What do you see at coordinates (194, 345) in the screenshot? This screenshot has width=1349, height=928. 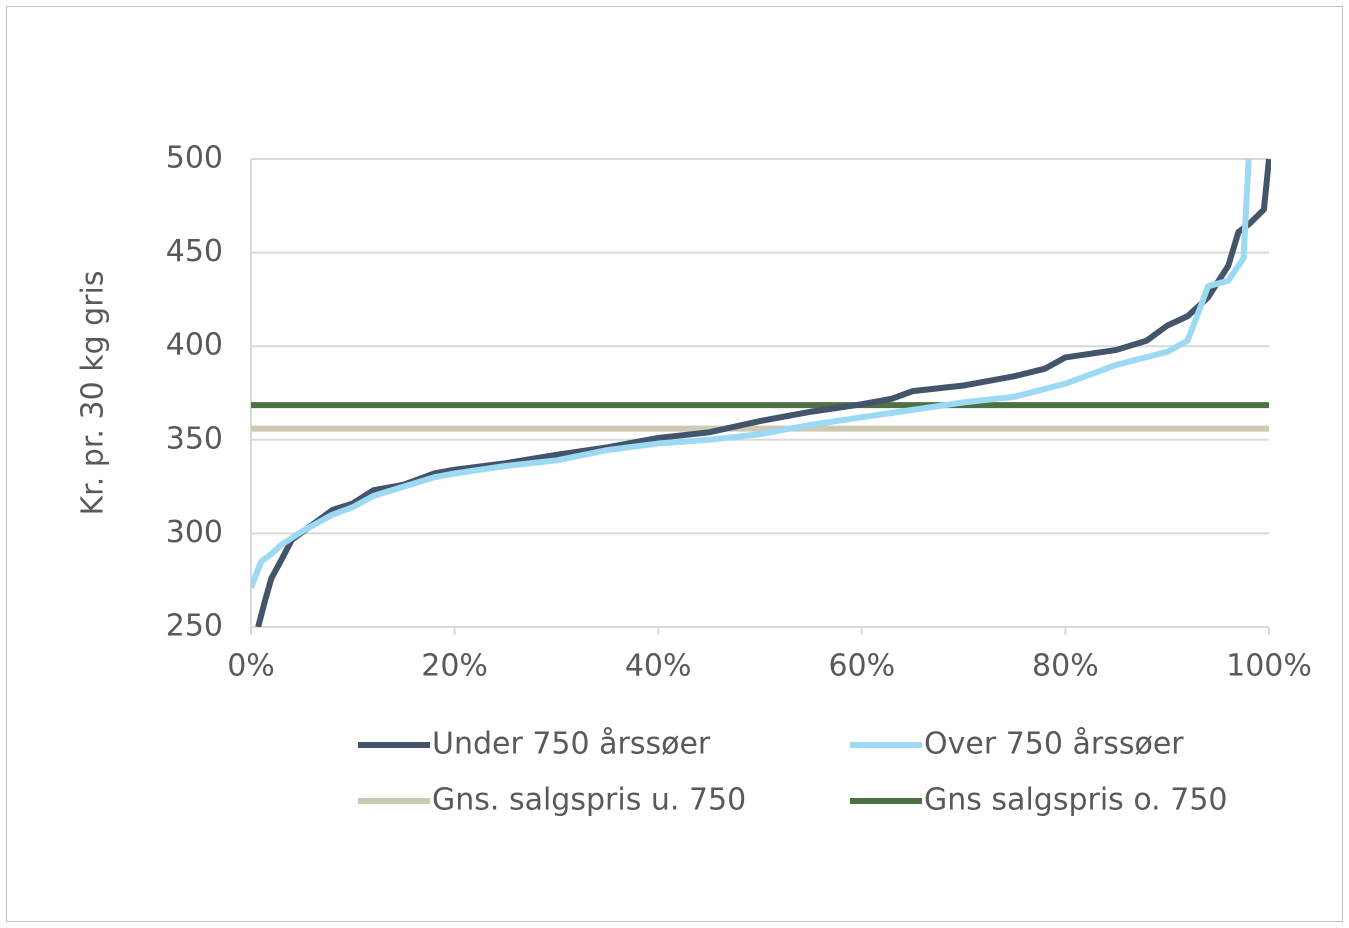 I see `y-tick-label: 400` at bounding box center [194, 345].